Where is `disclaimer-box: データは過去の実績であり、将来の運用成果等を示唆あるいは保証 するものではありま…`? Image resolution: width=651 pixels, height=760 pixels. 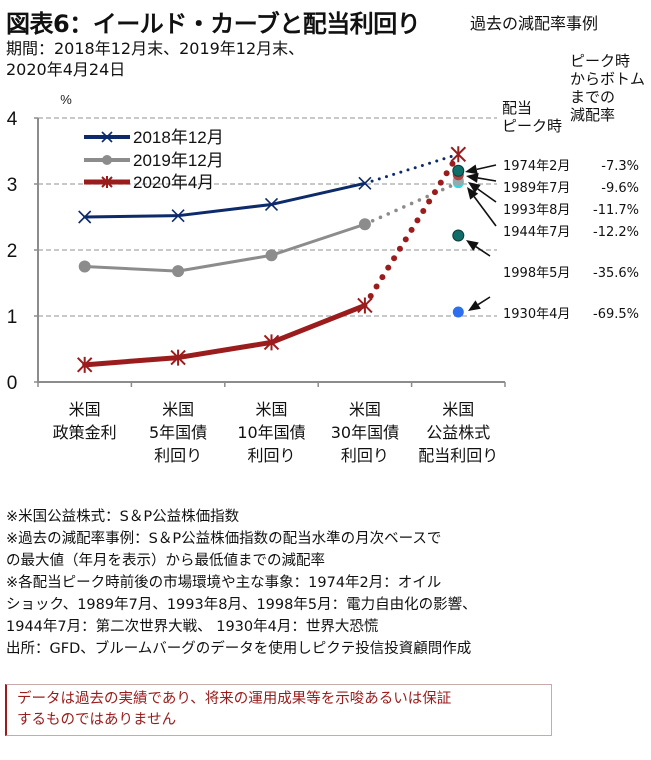
disclaimer-box: データは過去の実績であり、将来の運用成果等を示唆あるいは保証 するものではありま… is located at coordinates (278, 710).